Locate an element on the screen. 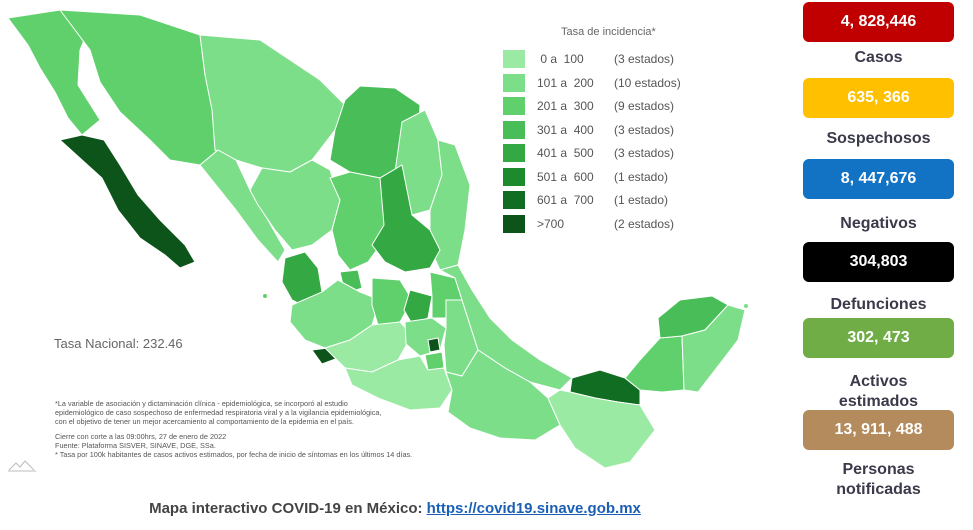  legend-row: 101 a 200 (10 estados) is located at coordinates (618, 83).